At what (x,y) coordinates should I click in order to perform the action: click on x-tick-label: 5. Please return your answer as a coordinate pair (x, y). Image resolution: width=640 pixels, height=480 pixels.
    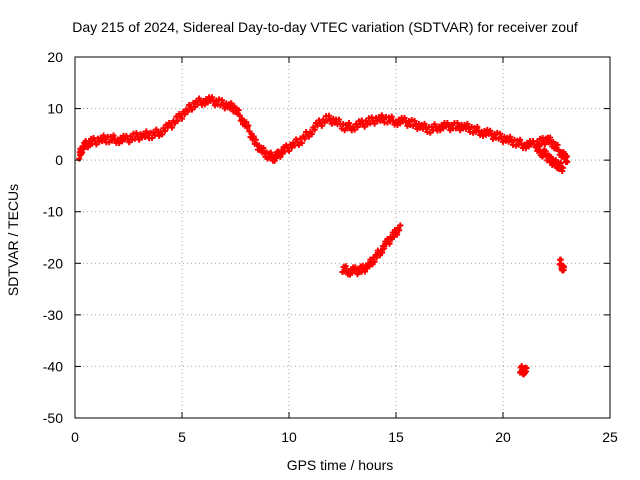
    Looking at the image, I should click on (182, 437).